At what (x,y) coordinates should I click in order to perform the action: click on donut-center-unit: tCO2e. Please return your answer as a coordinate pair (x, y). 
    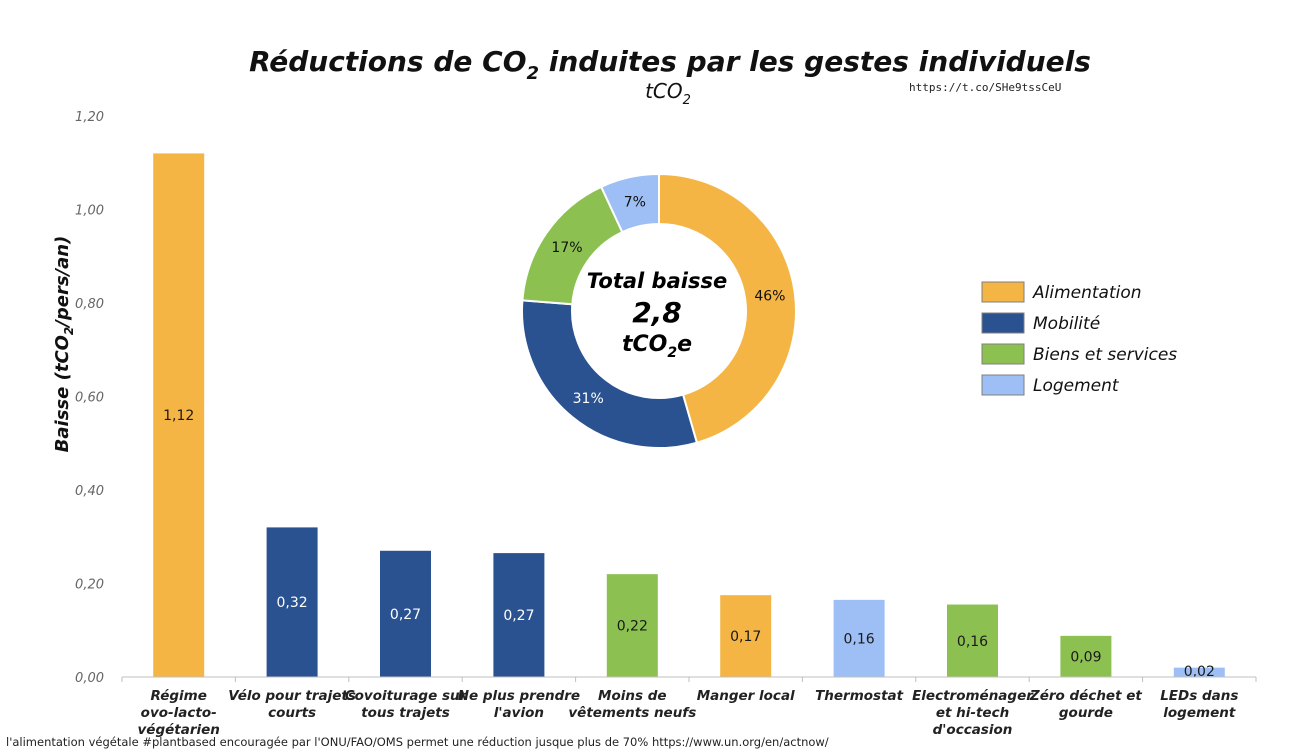
    Looking at the image, I should click on (657, 346).